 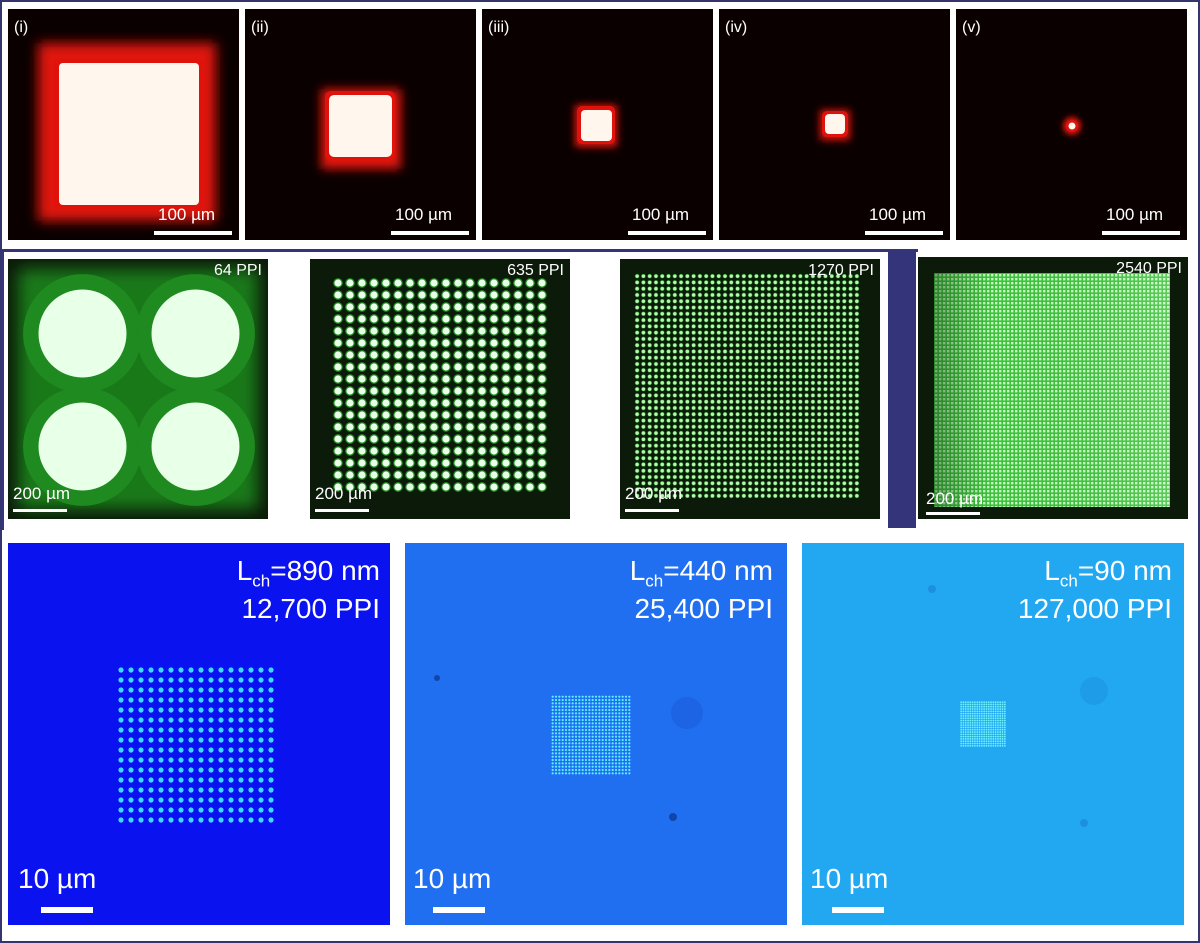 I want to click on red-square-image, so click(x=1072, y=126).